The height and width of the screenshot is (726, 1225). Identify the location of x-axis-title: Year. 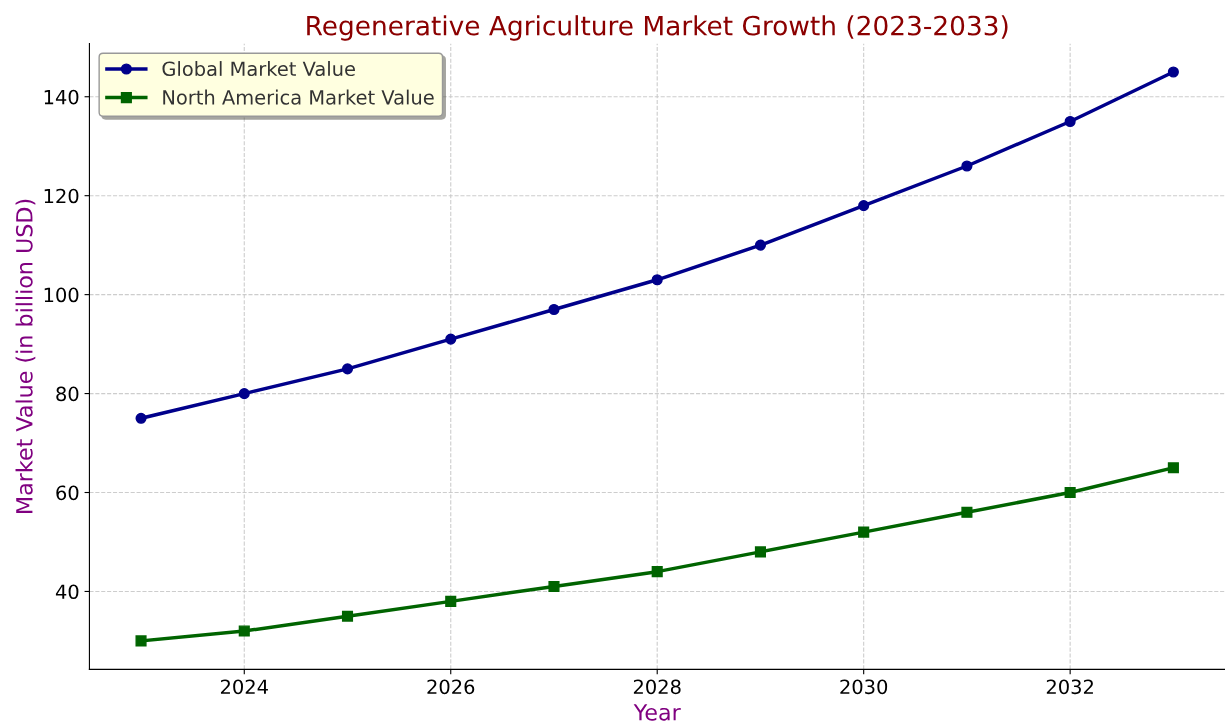
(657, 712).